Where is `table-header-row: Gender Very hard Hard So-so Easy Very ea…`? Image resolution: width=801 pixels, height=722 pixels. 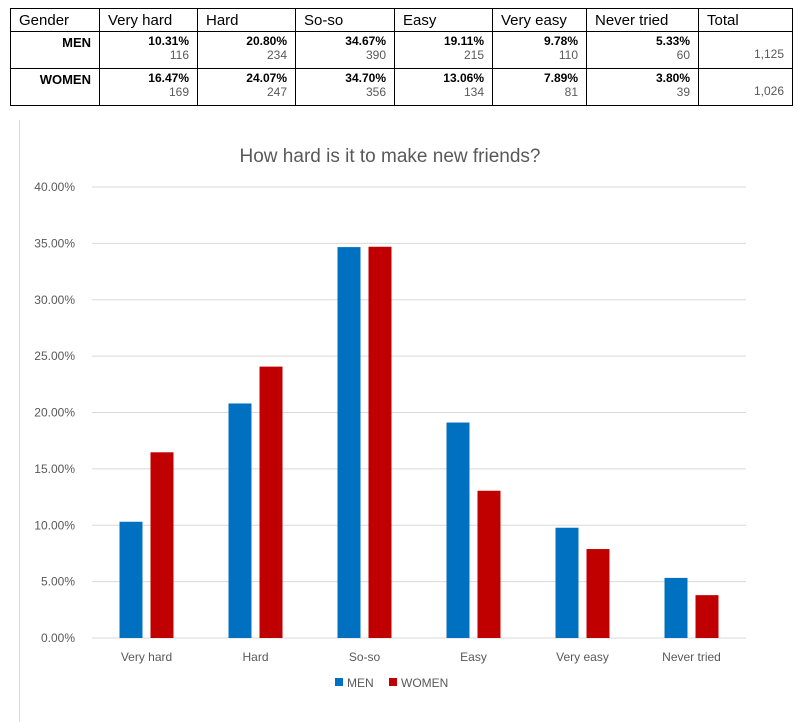 table-header-row: Gender Very hard Hard So-so Easy Very ea… is located at coordinates (401, 20).